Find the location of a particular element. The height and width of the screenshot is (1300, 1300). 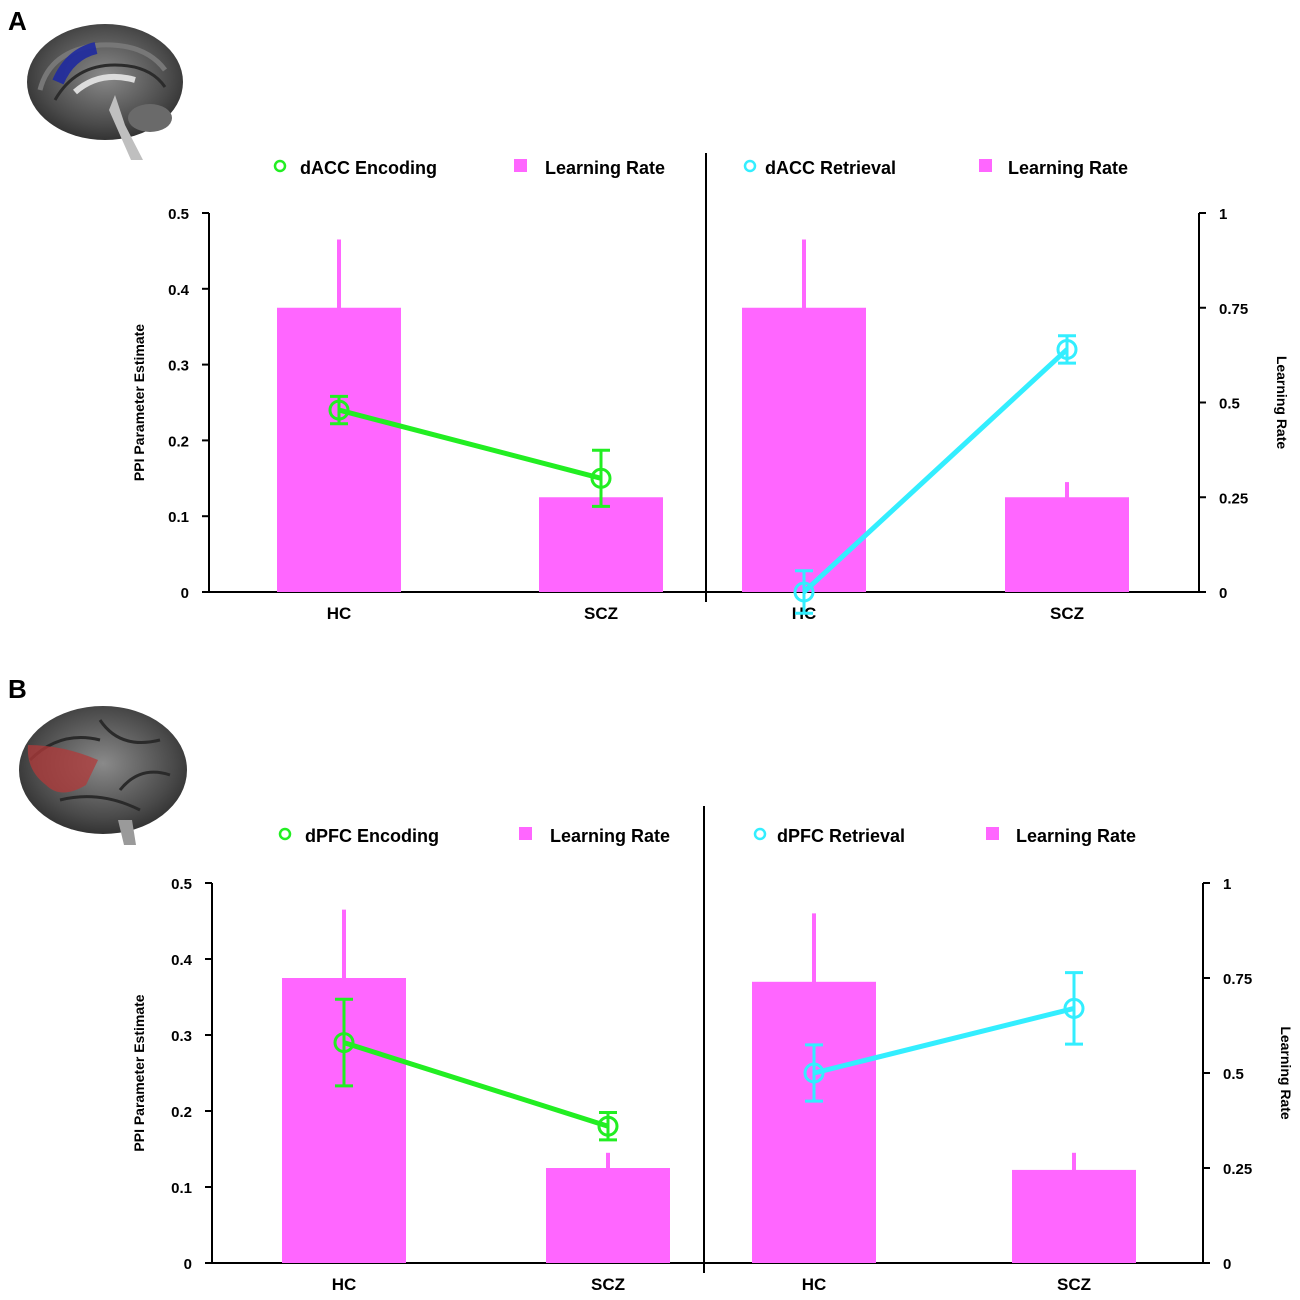

lateral-brain-dpfc-icon is located at coordinates (103, 775).